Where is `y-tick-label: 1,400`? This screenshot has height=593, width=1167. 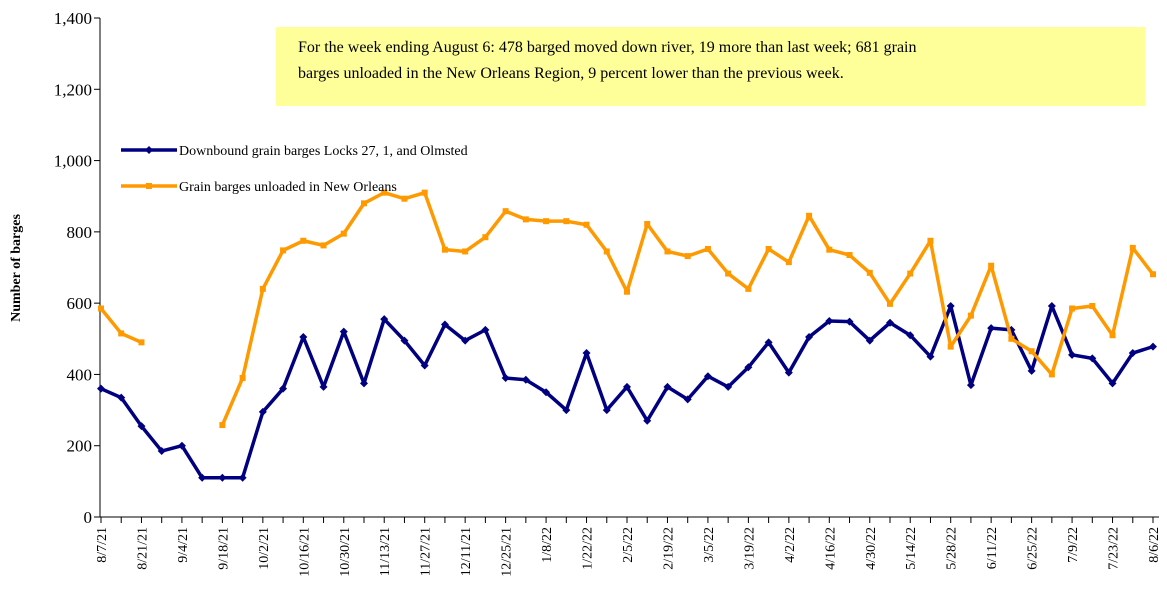
y-tick-label: 1,400 is located at coordinates (73, 18).